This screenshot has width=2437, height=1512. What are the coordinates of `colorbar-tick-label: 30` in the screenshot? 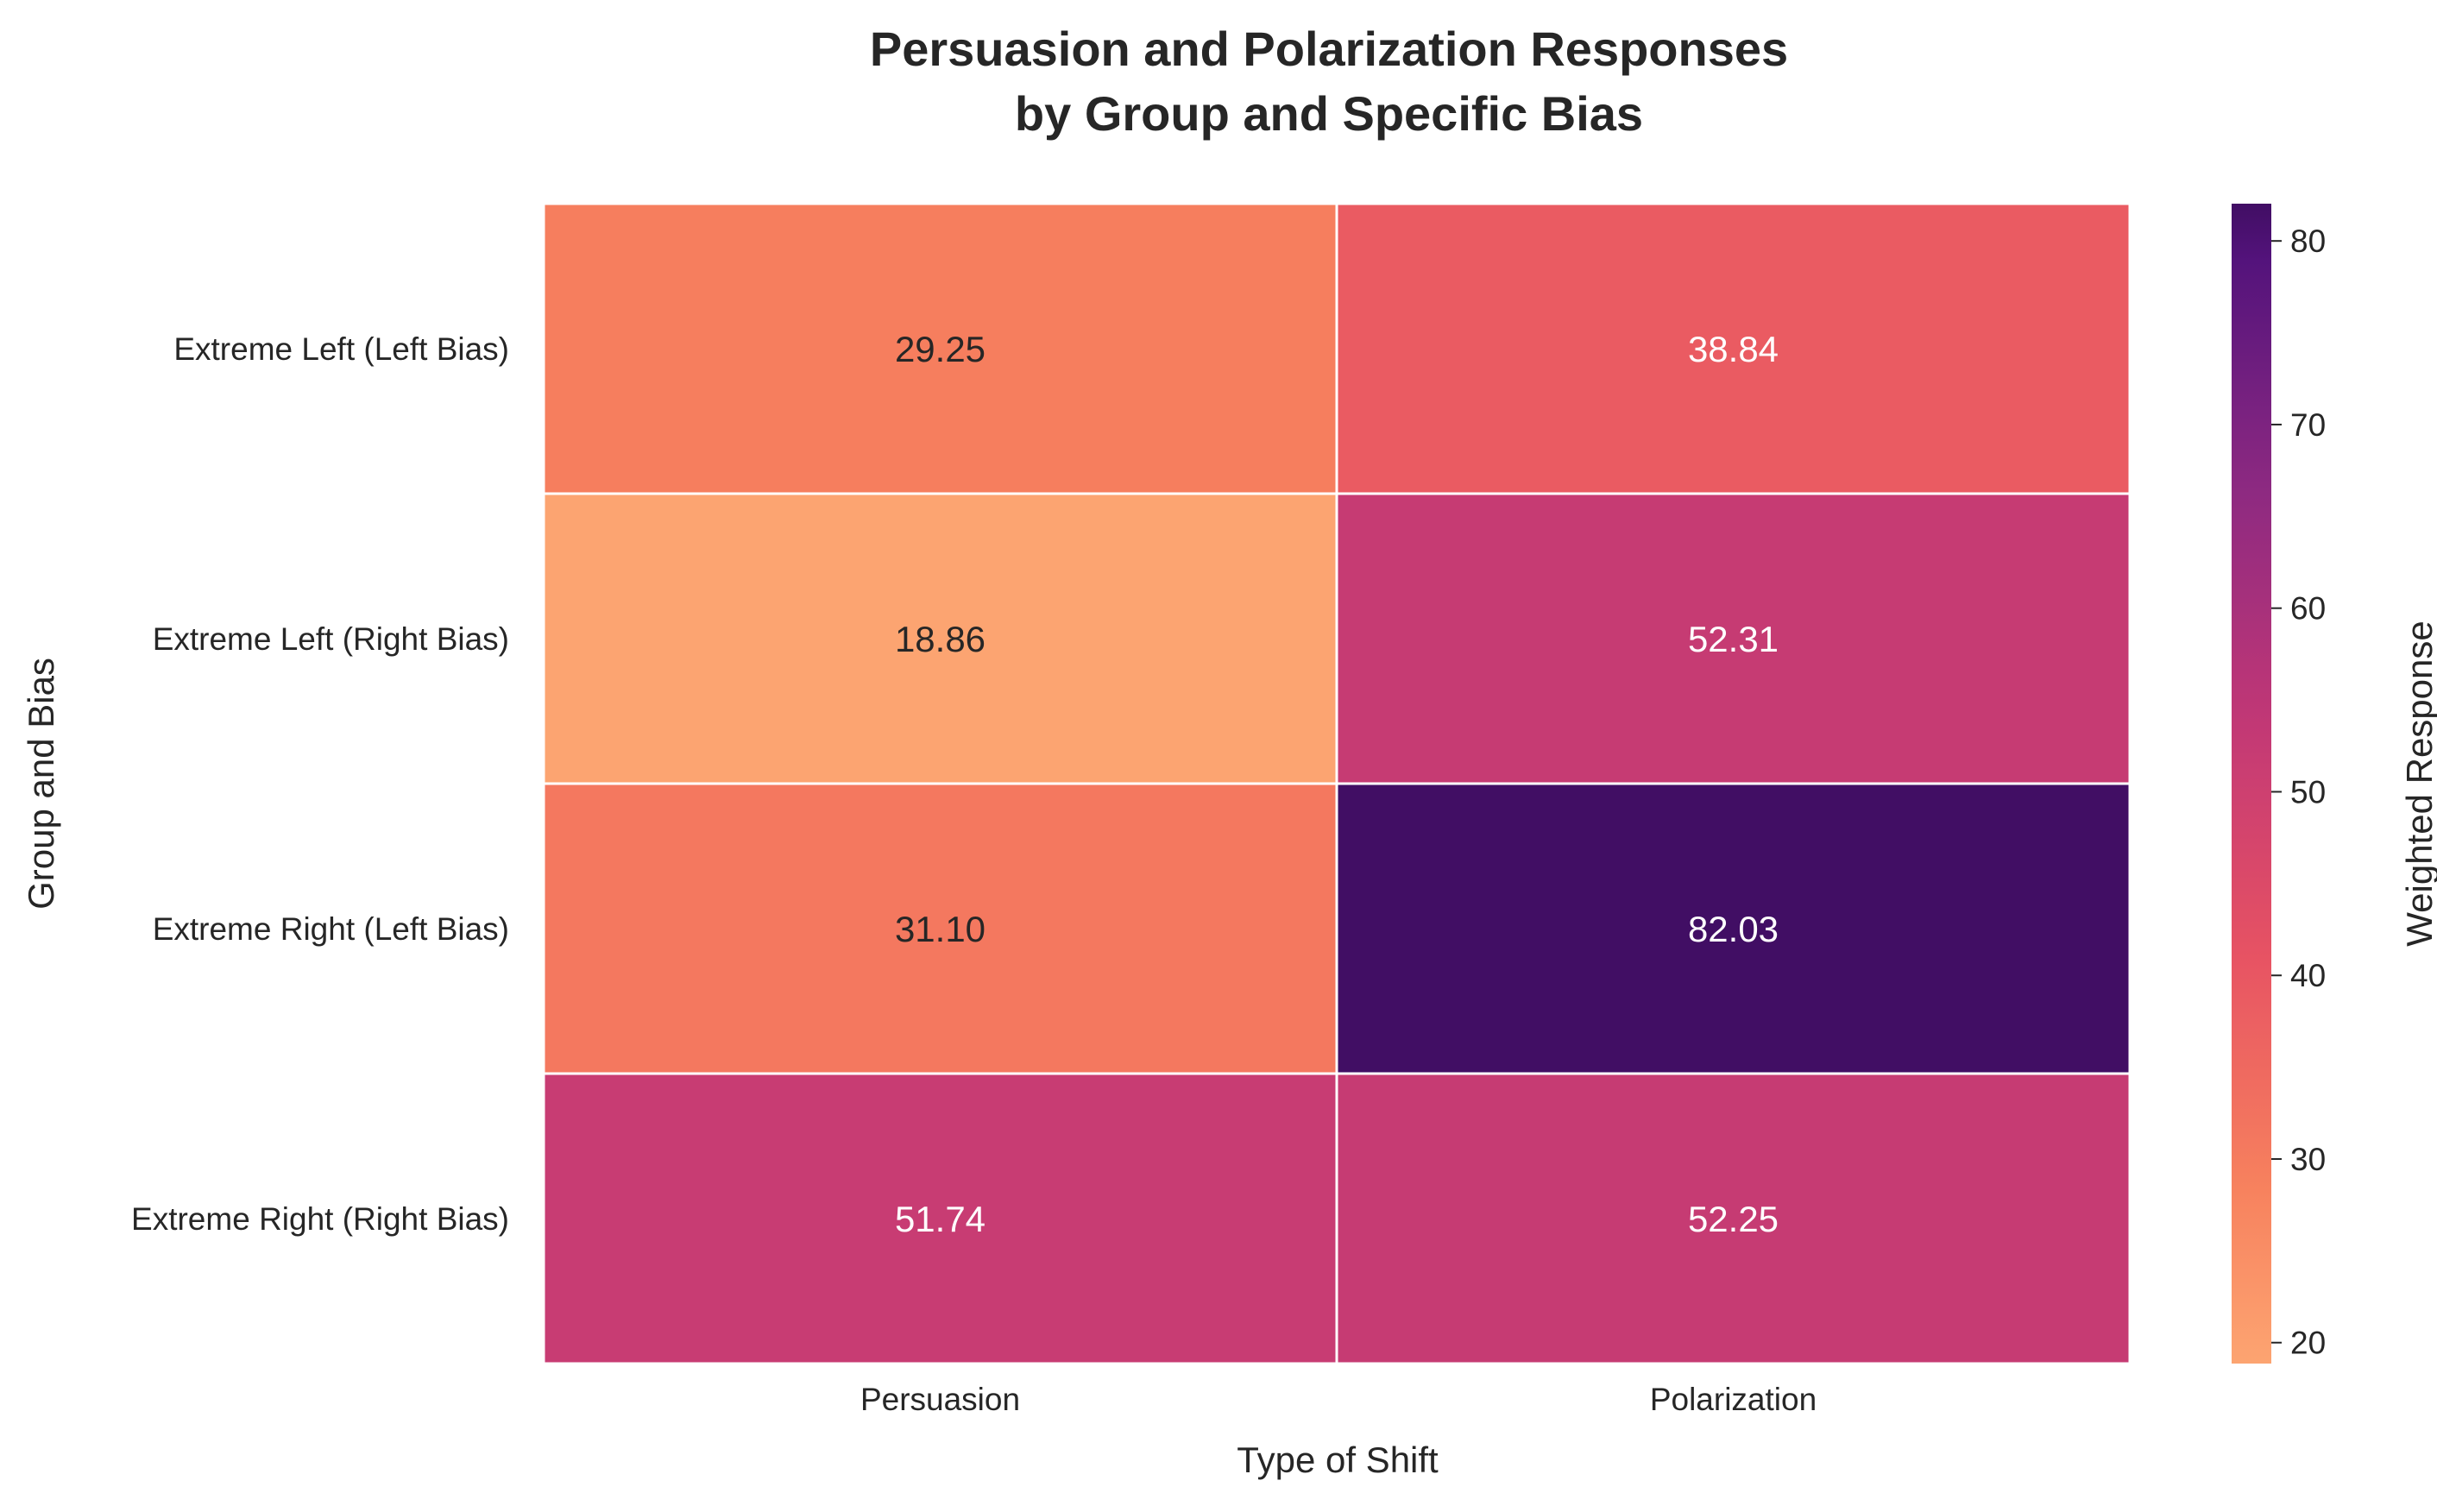 It's located at (2308, 1160).